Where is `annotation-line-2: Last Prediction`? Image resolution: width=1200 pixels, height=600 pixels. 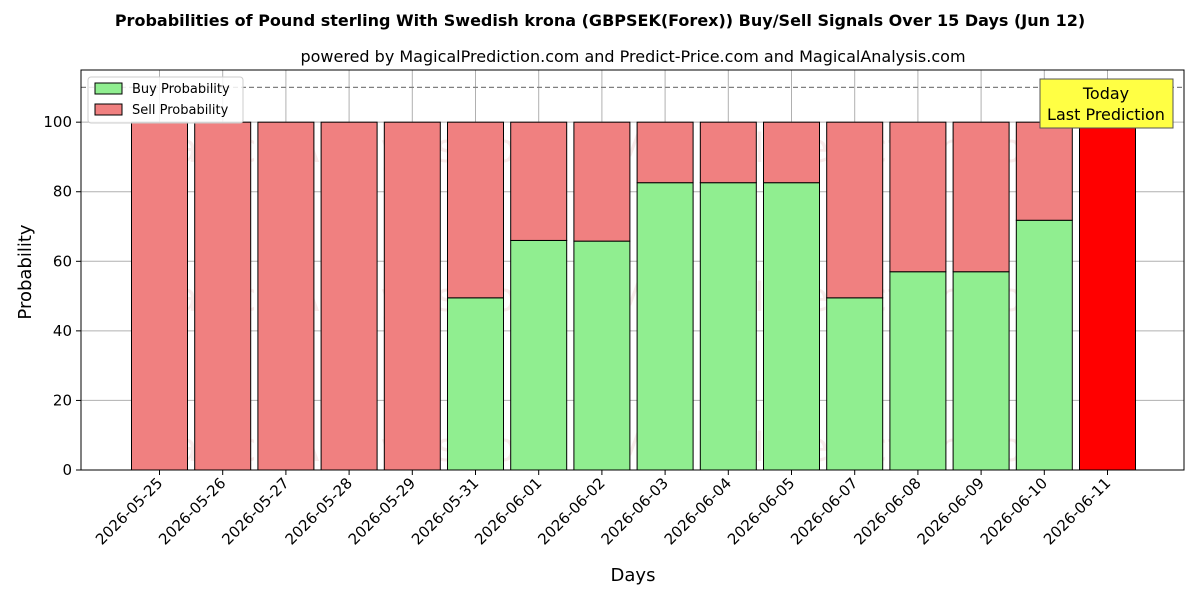 annotation-line-2: Last Prediction is located at coordinates (1106, 114).